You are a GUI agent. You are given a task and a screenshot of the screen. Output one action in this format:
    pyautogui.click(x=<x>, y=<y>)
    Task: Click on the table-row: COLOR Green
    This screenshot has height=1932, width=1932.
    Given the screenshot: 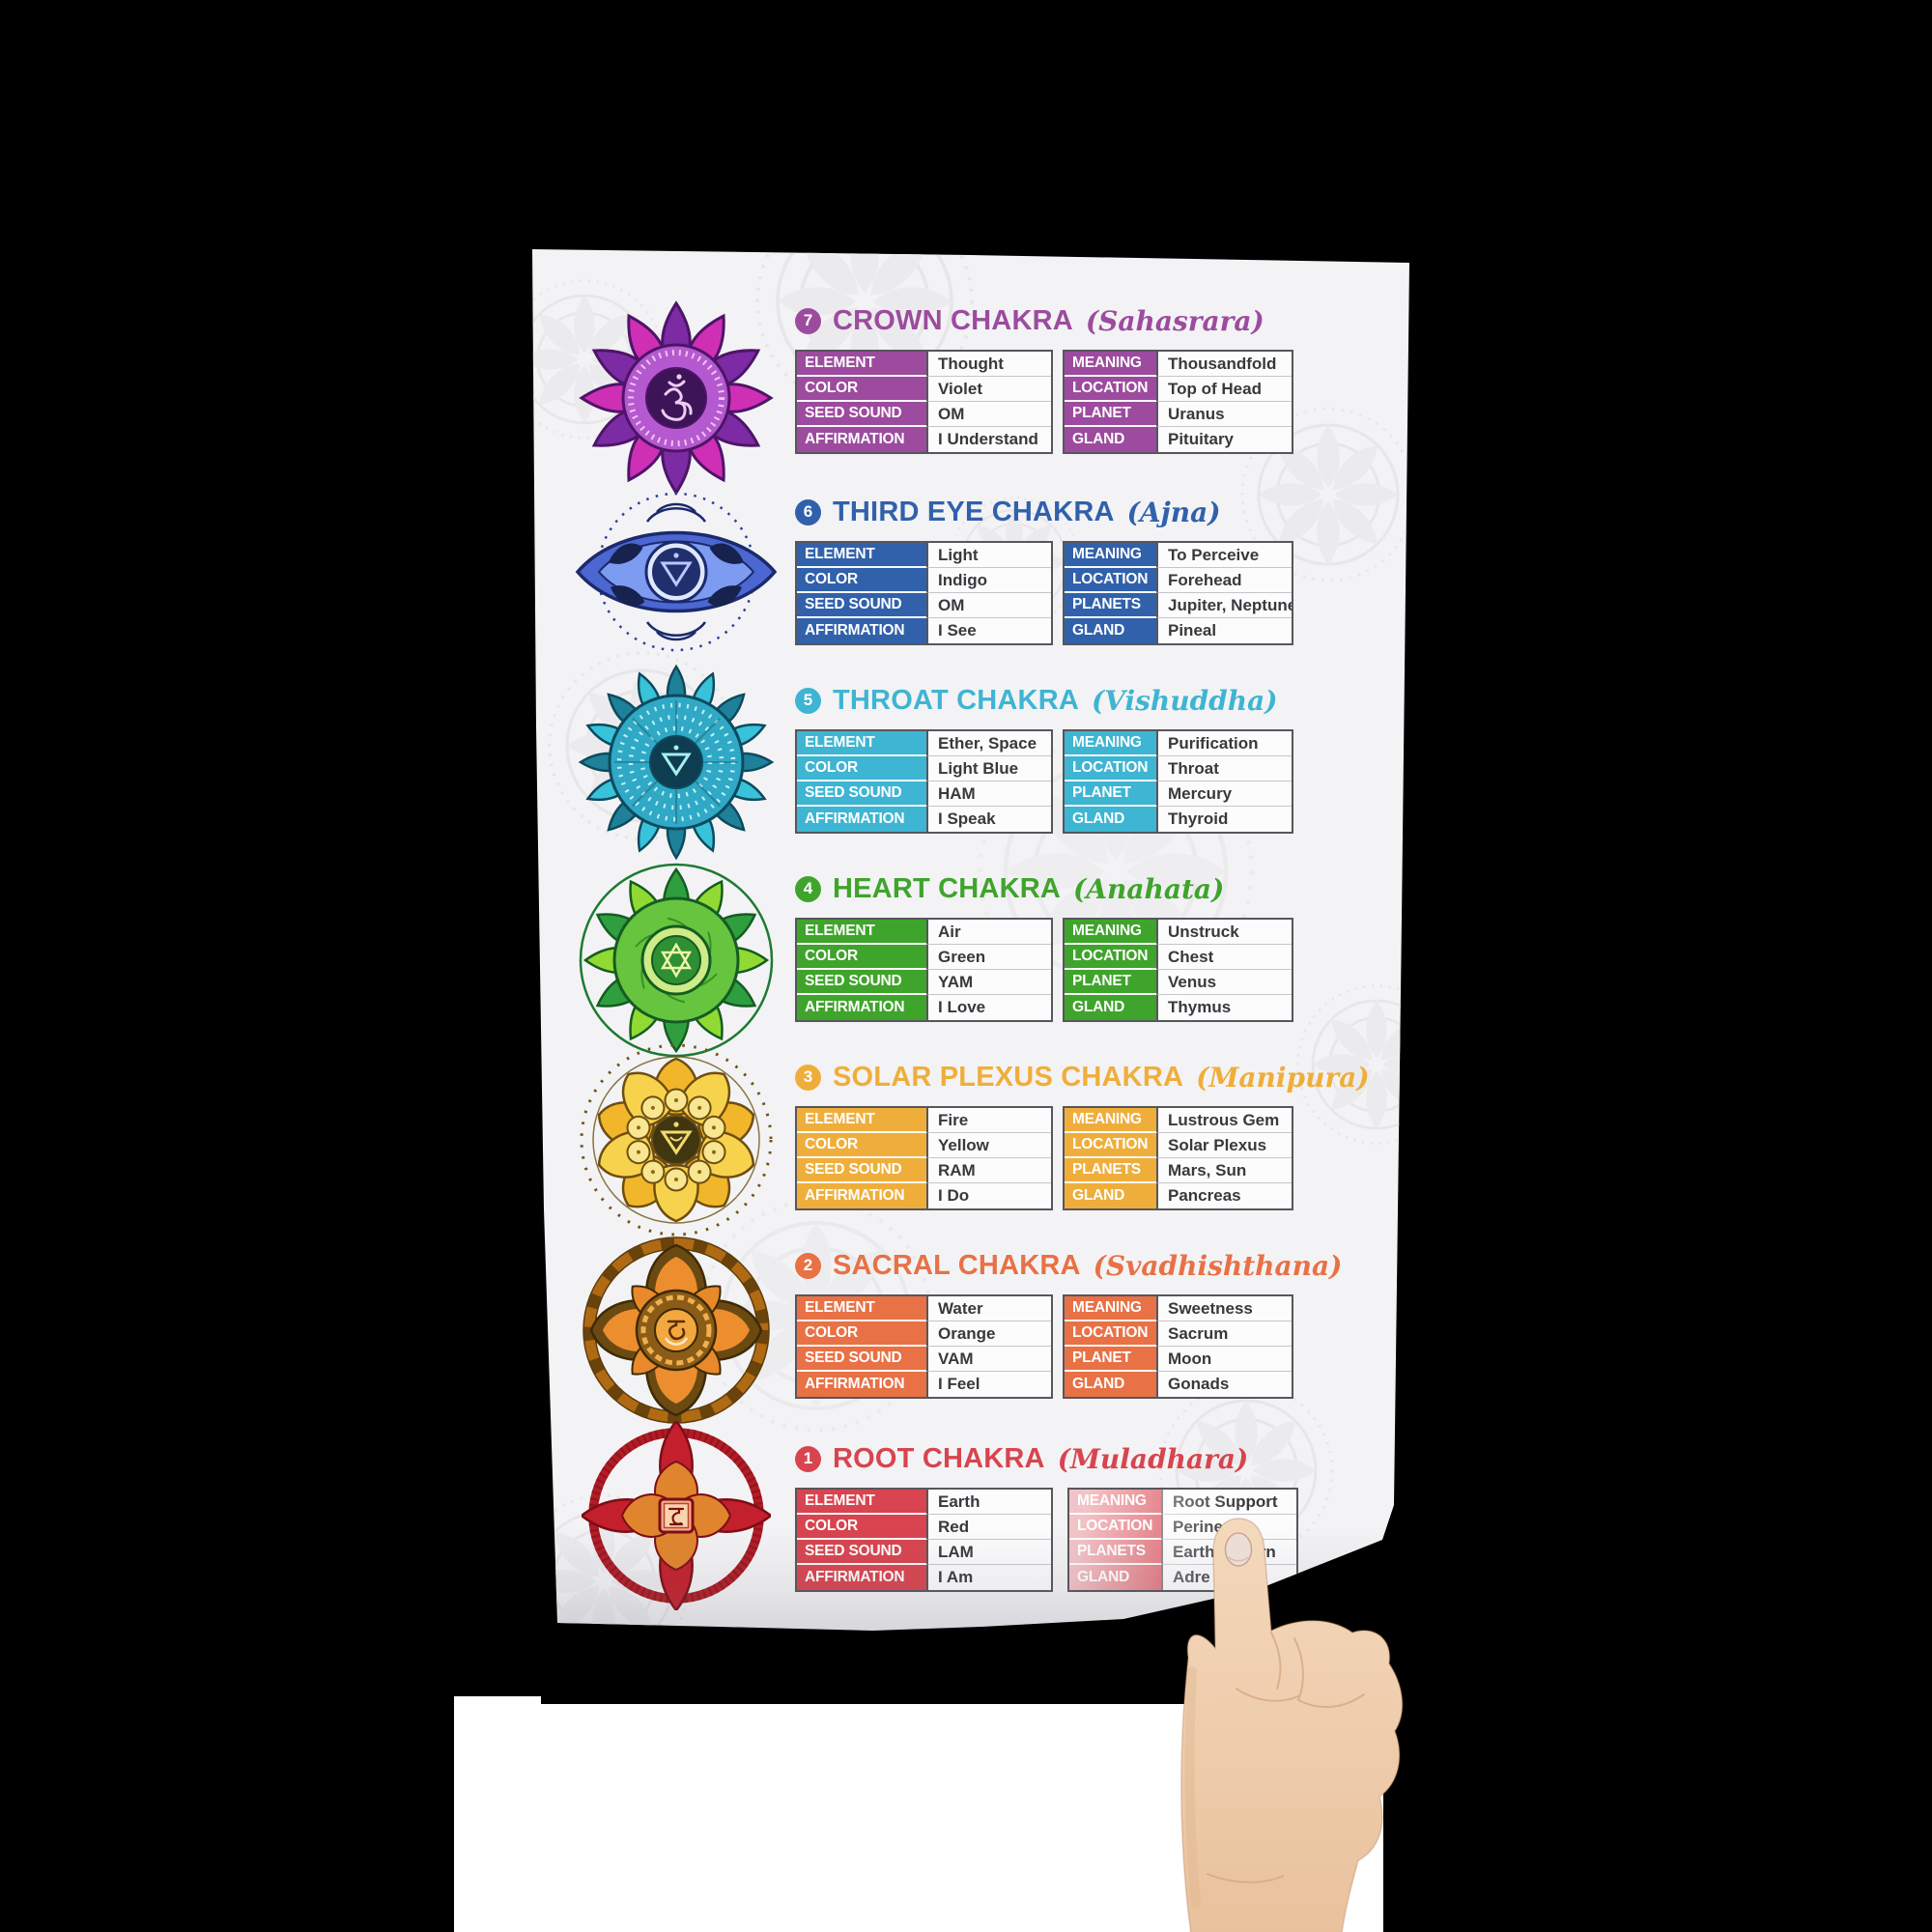 What is the action you would take?
    pyautogui.click(x=924, y=957)
    